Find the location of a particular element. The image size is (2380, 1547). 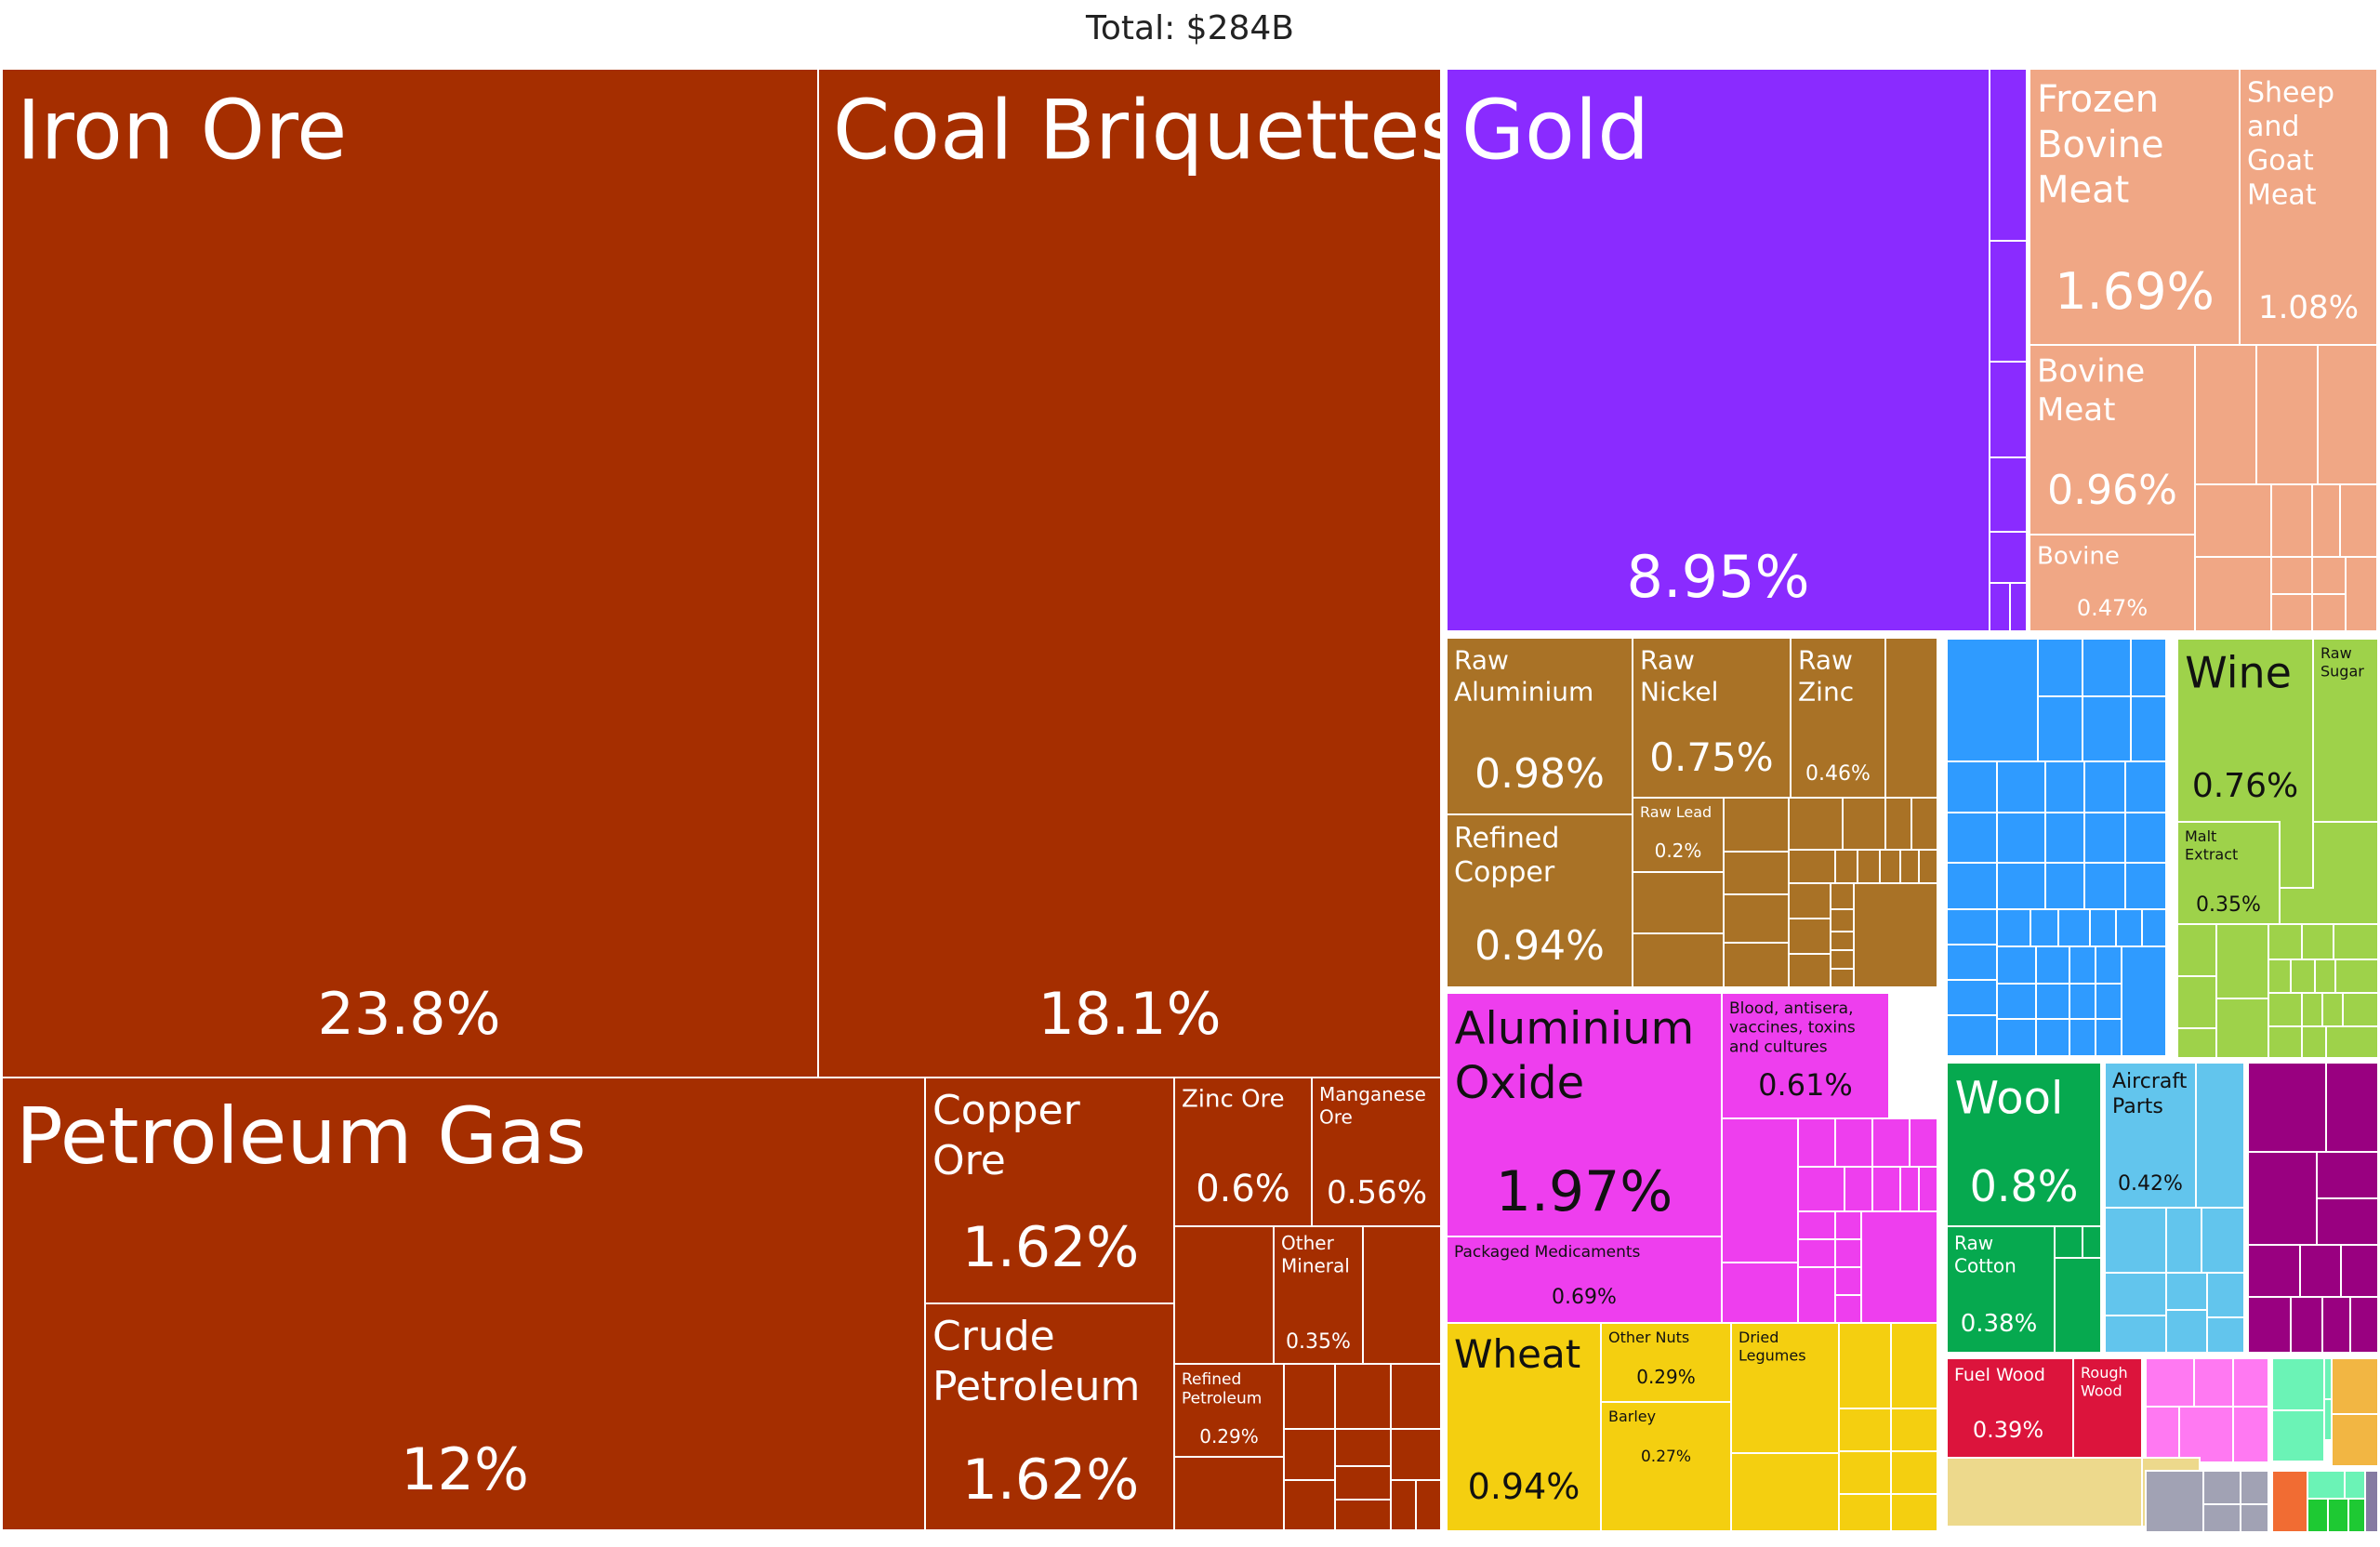

tile-label-dried-legumes: Dried Legumes is located at coordinates (1772, 1347).